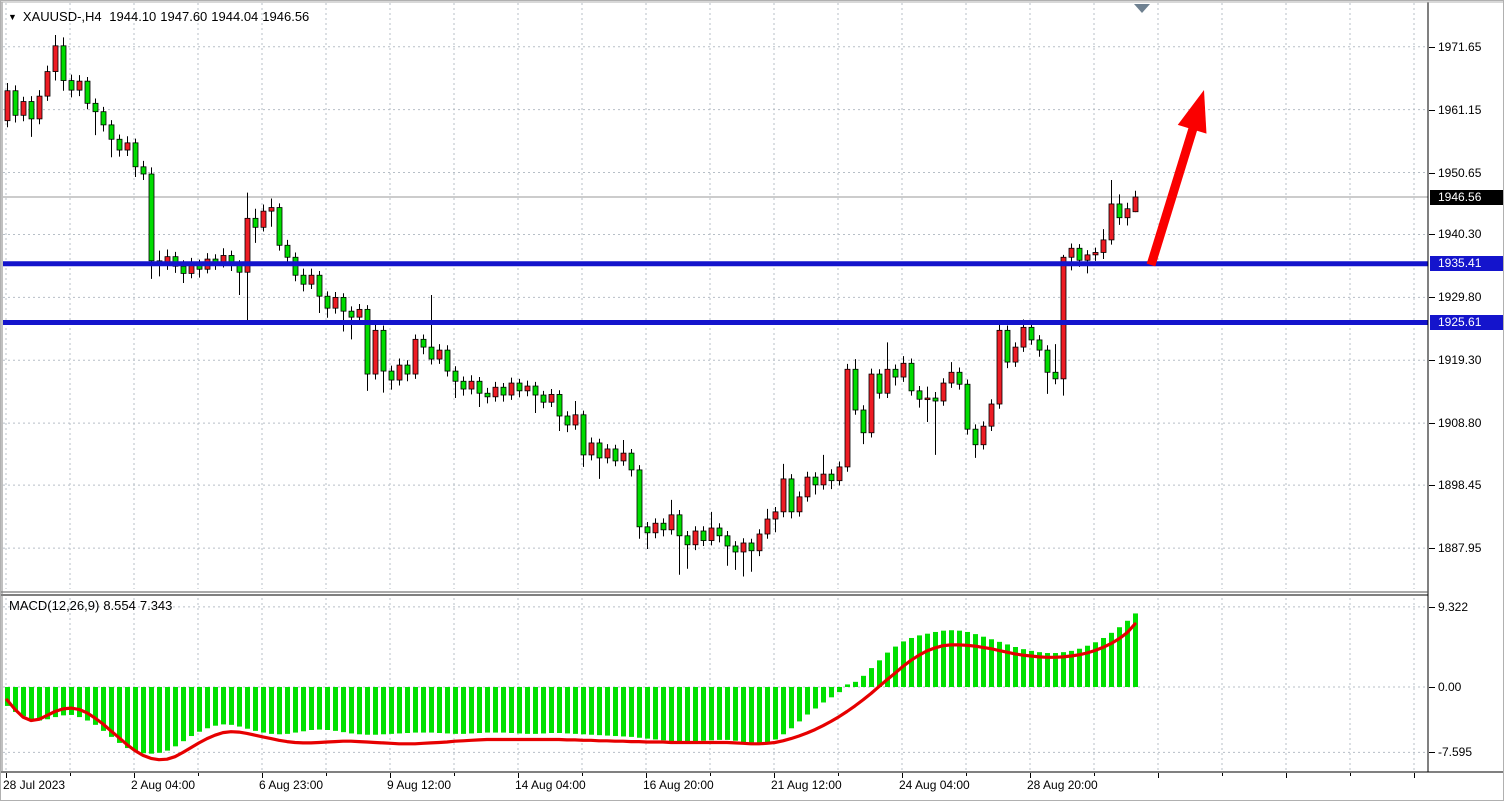  Describe the element at coordinates (1450, 687) in the screenshot. I see `macd-axis-label: 0.00` at that location.